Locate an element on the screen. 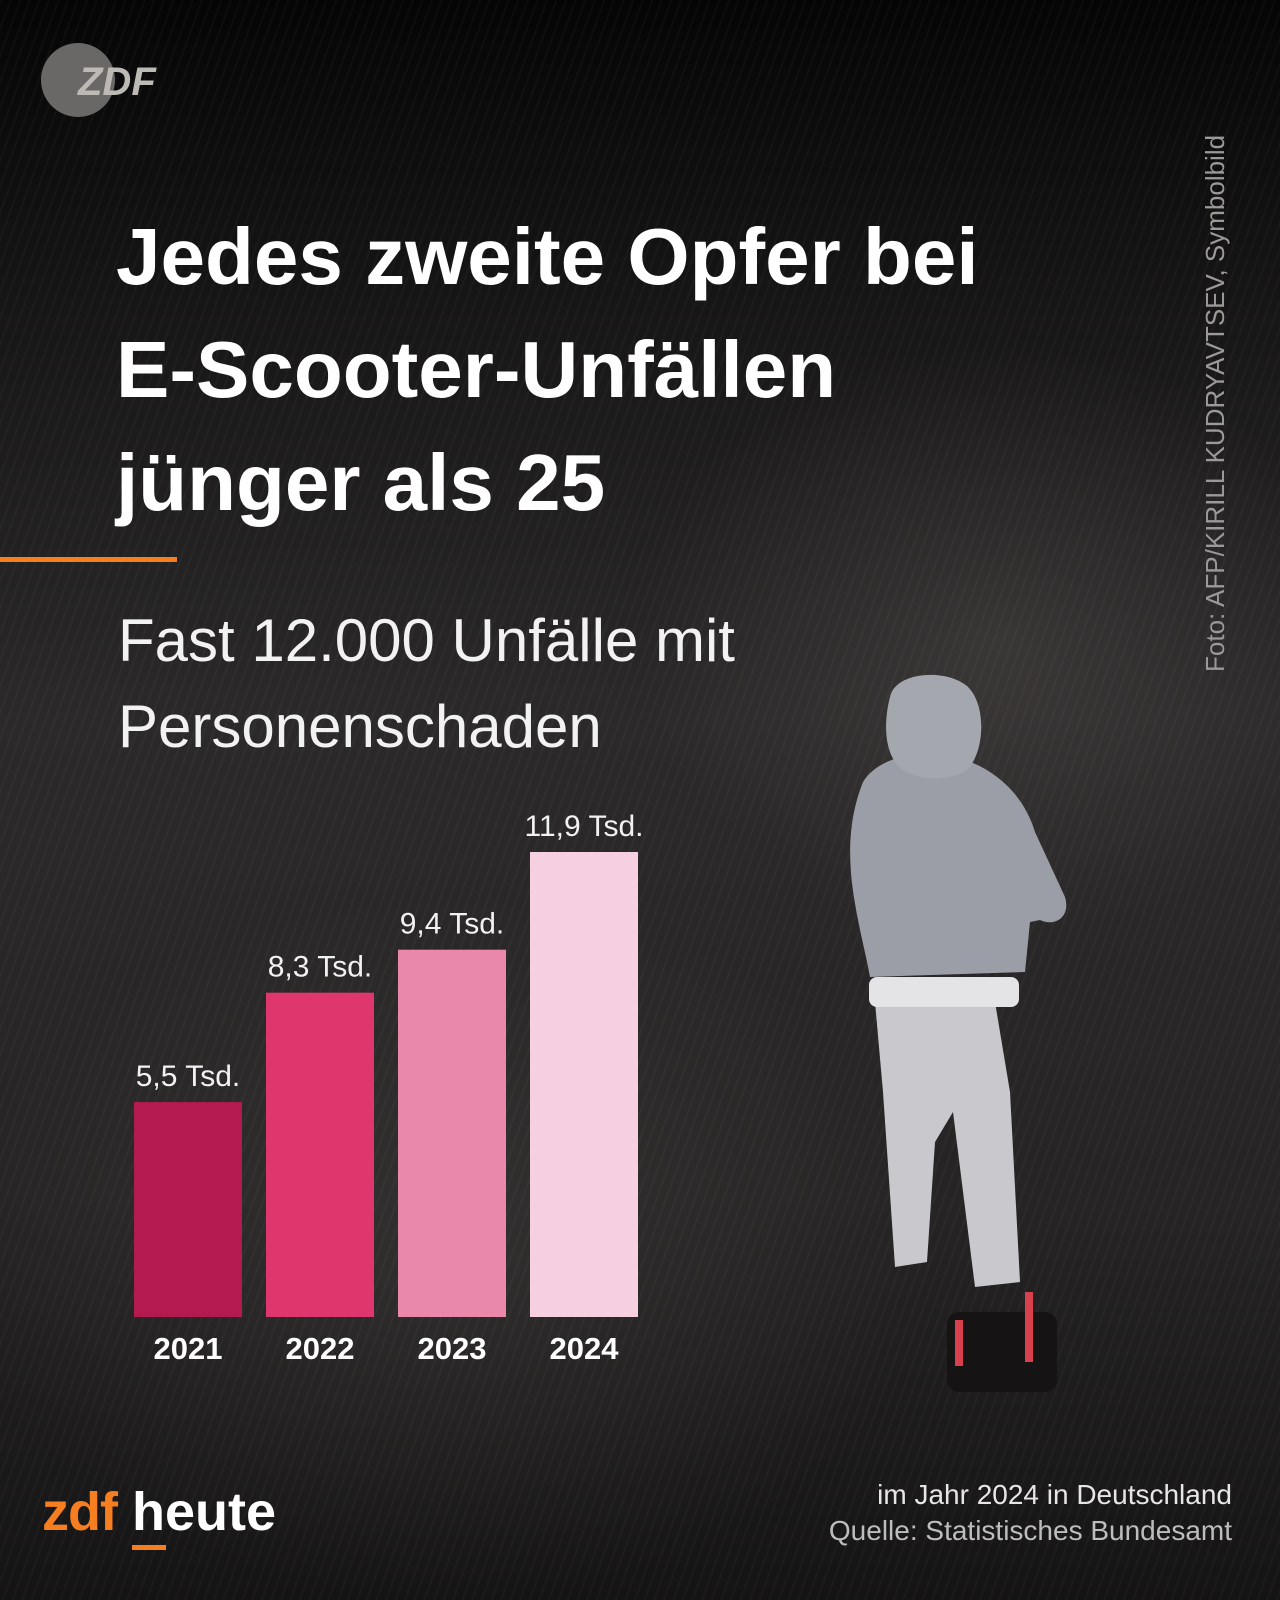  scooter-light-right is located at coordinates (1029, 1327).